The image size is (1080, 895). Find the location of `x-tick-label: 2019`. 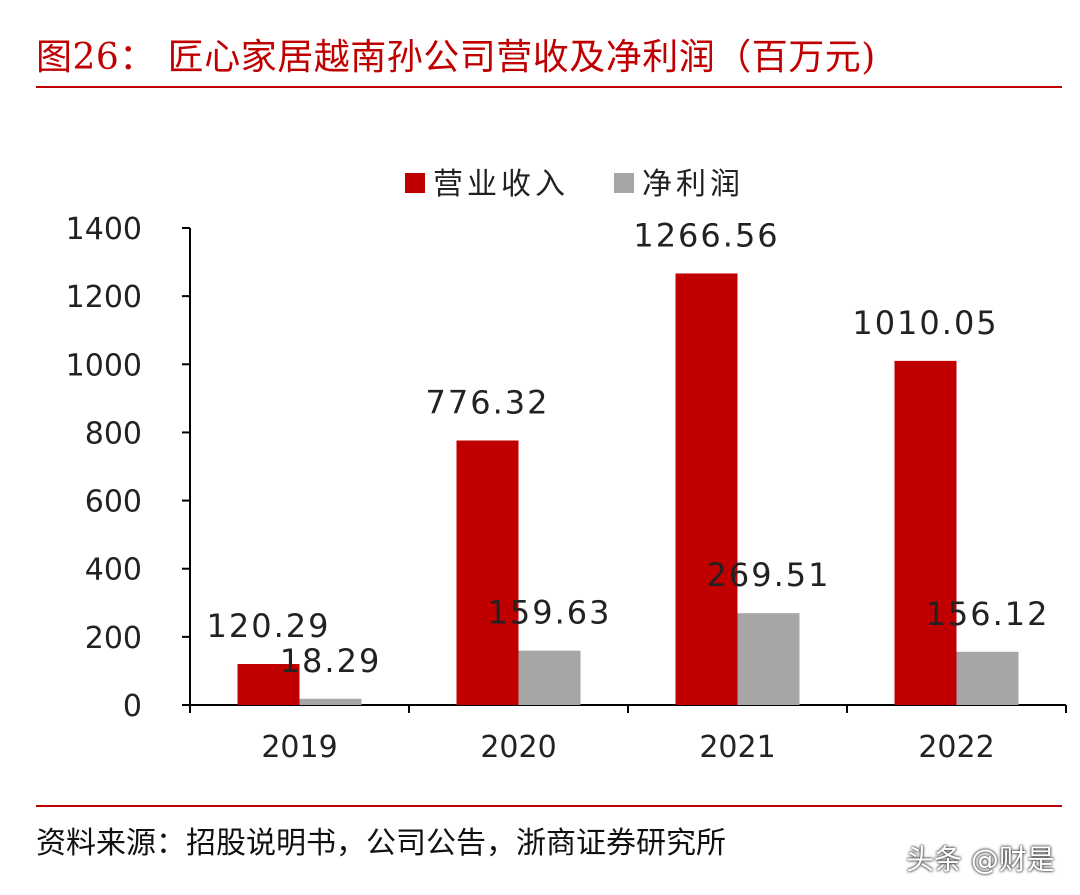

x-tick-label: 2019 is located at coordinates (299, 747).